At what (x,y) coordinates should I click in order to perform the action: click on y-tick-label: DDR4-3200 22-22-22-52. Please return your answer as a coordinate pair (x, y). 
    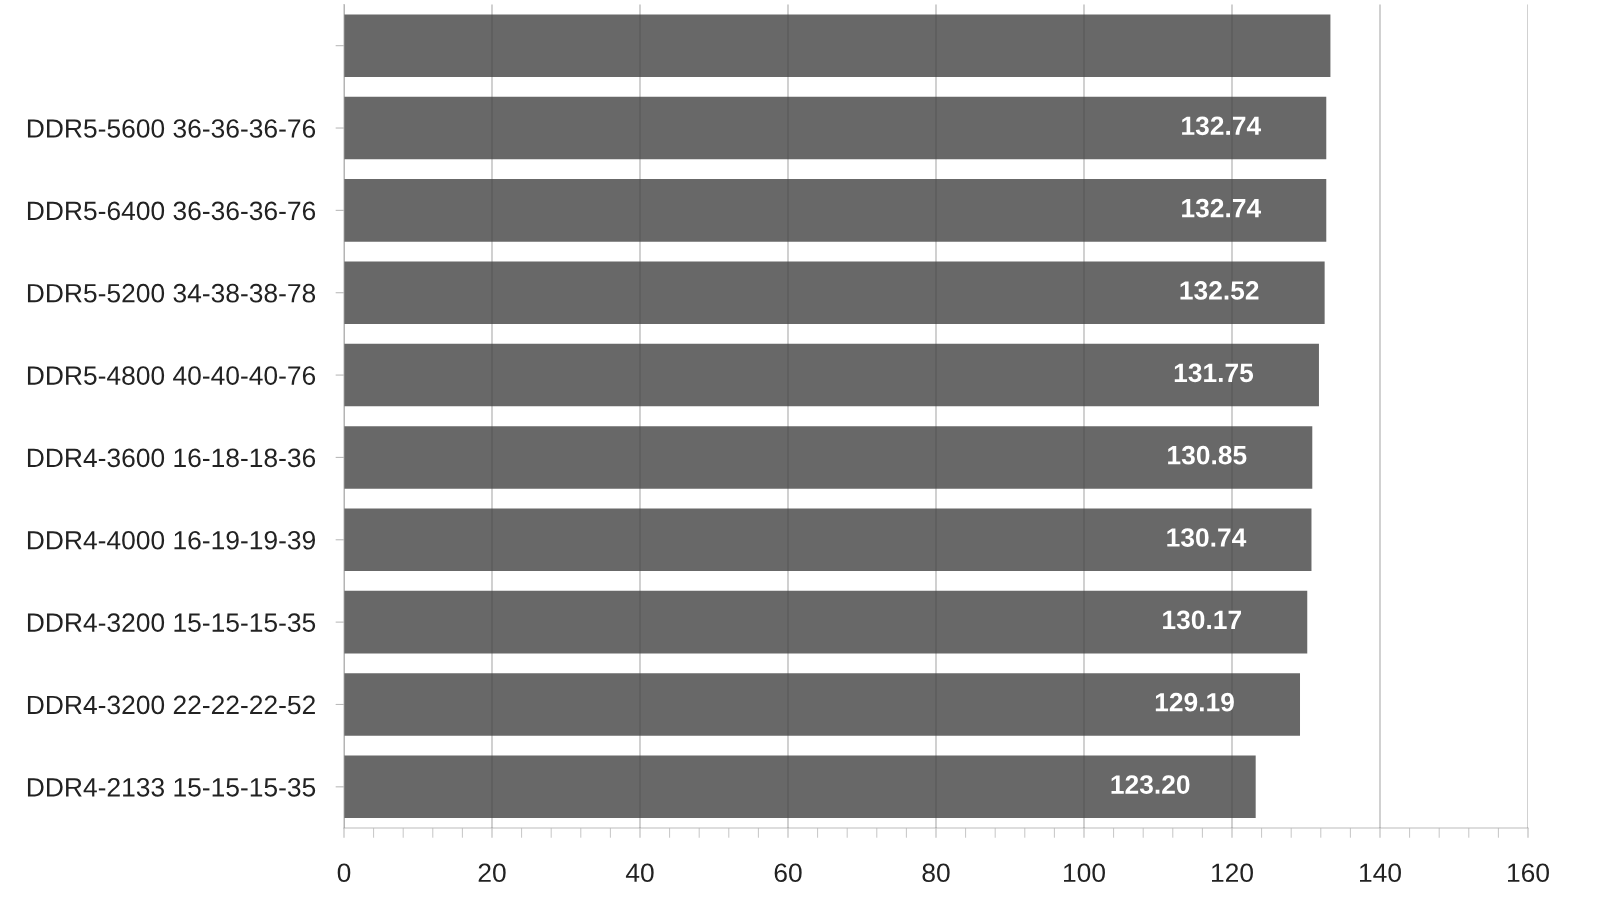
    Looking at the image, I should click on (171, 705).